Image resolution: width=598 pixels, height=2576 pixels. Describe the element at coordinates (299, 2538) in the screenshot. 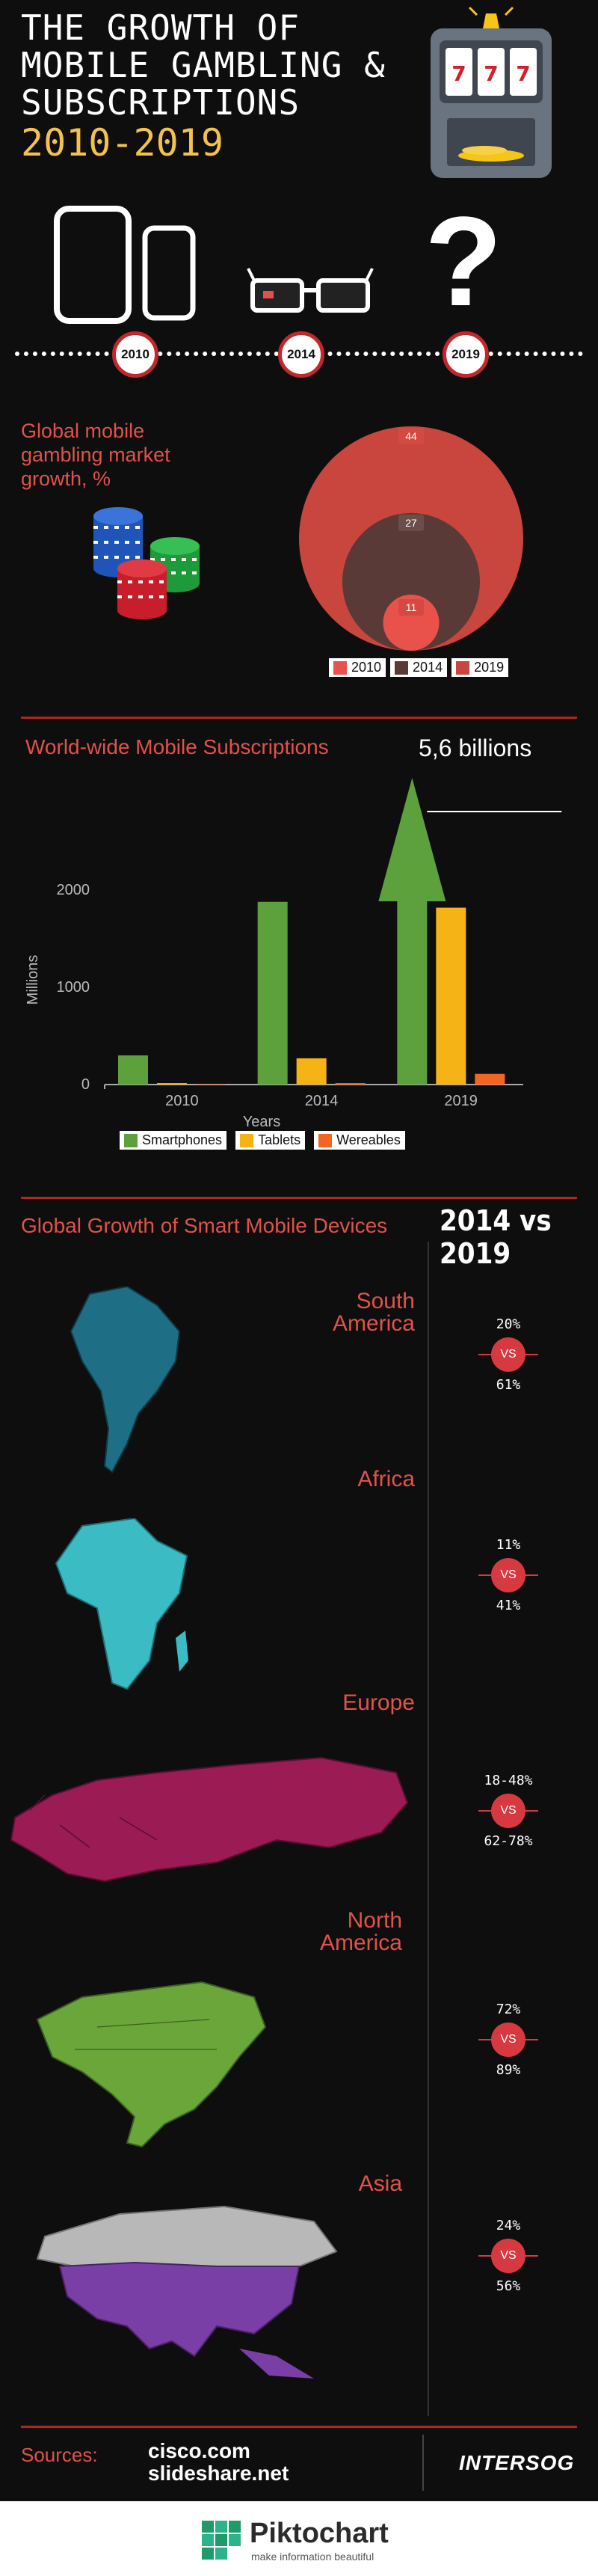

I see `piktochart-bar: Piktochart make information beautiful` at that location.